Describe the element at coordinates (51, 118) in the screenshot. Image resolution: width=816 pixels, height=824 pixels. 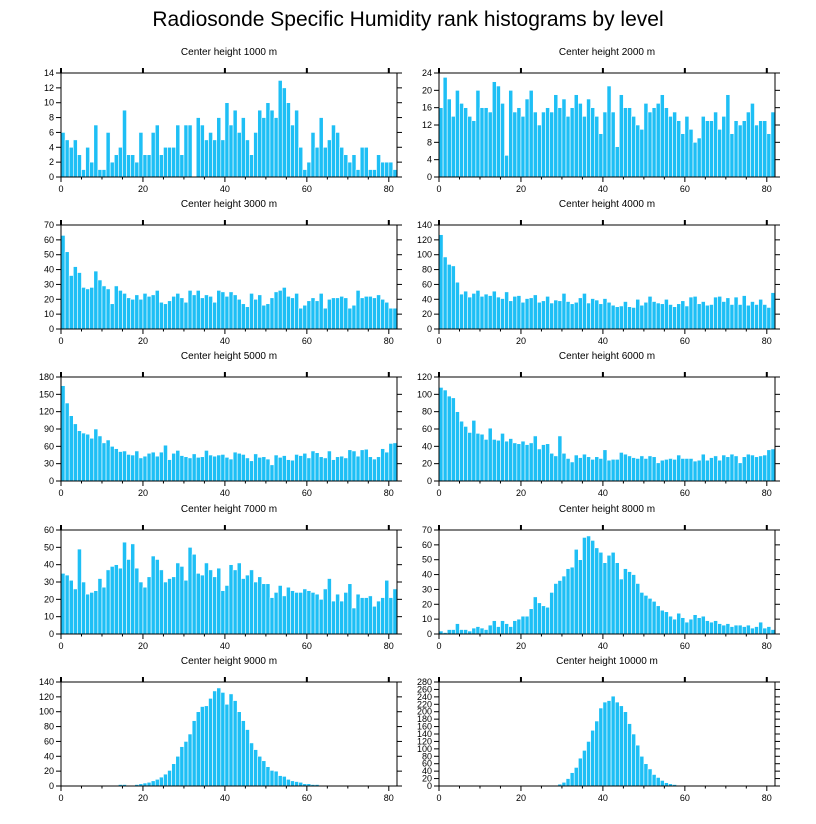
I see `y-tick-label: 8` at that location.